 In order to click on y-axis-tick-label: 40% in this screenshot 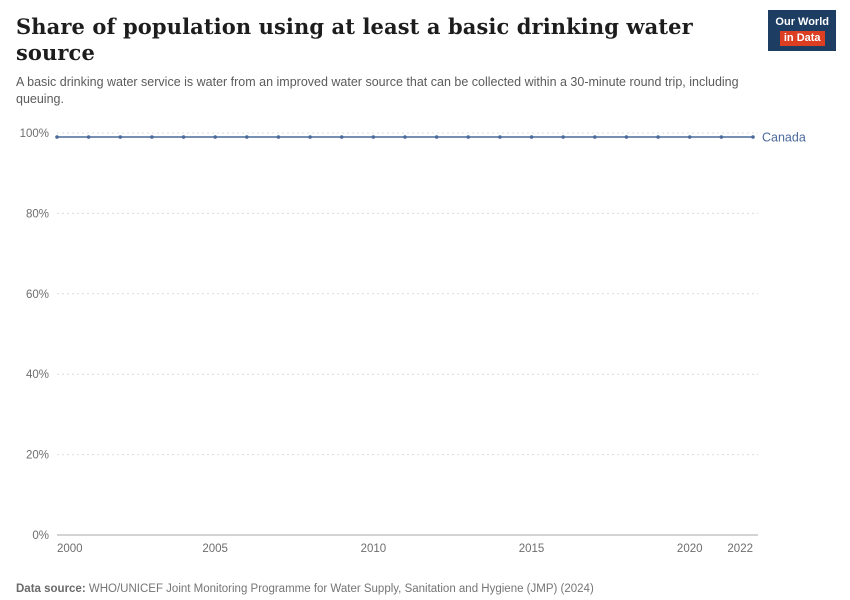, I will do `click(37, 375)`.